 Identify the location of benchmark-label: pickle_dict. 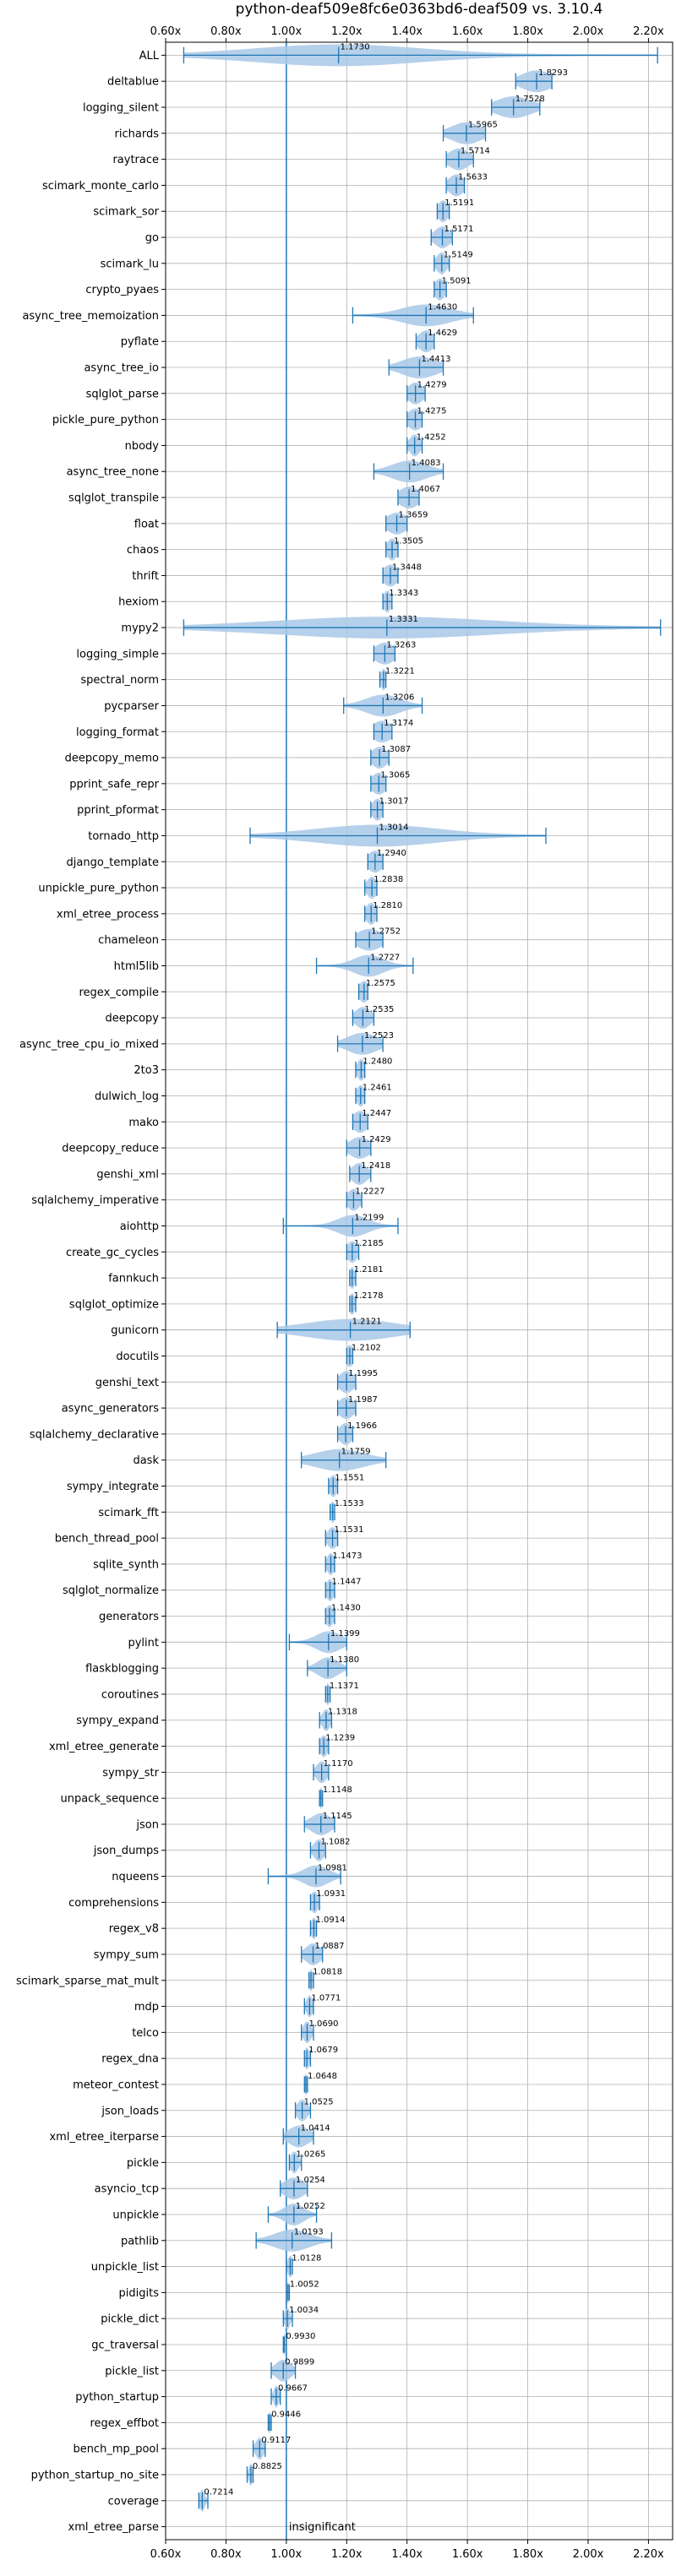
(130, 2319).